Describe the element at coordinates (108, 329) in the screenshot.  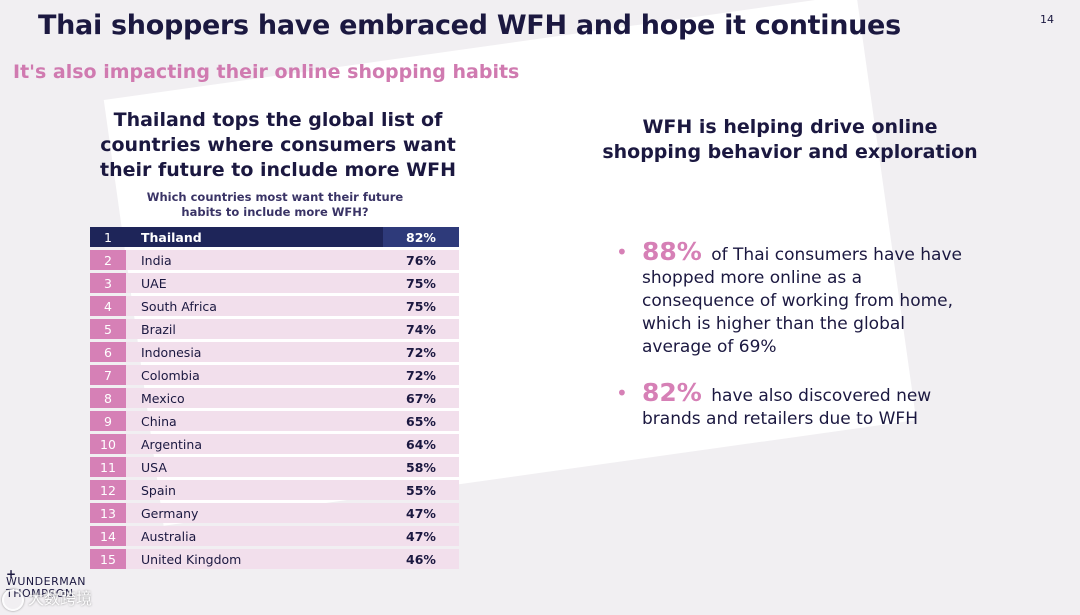
I see `rank-cell: 5` at that location.